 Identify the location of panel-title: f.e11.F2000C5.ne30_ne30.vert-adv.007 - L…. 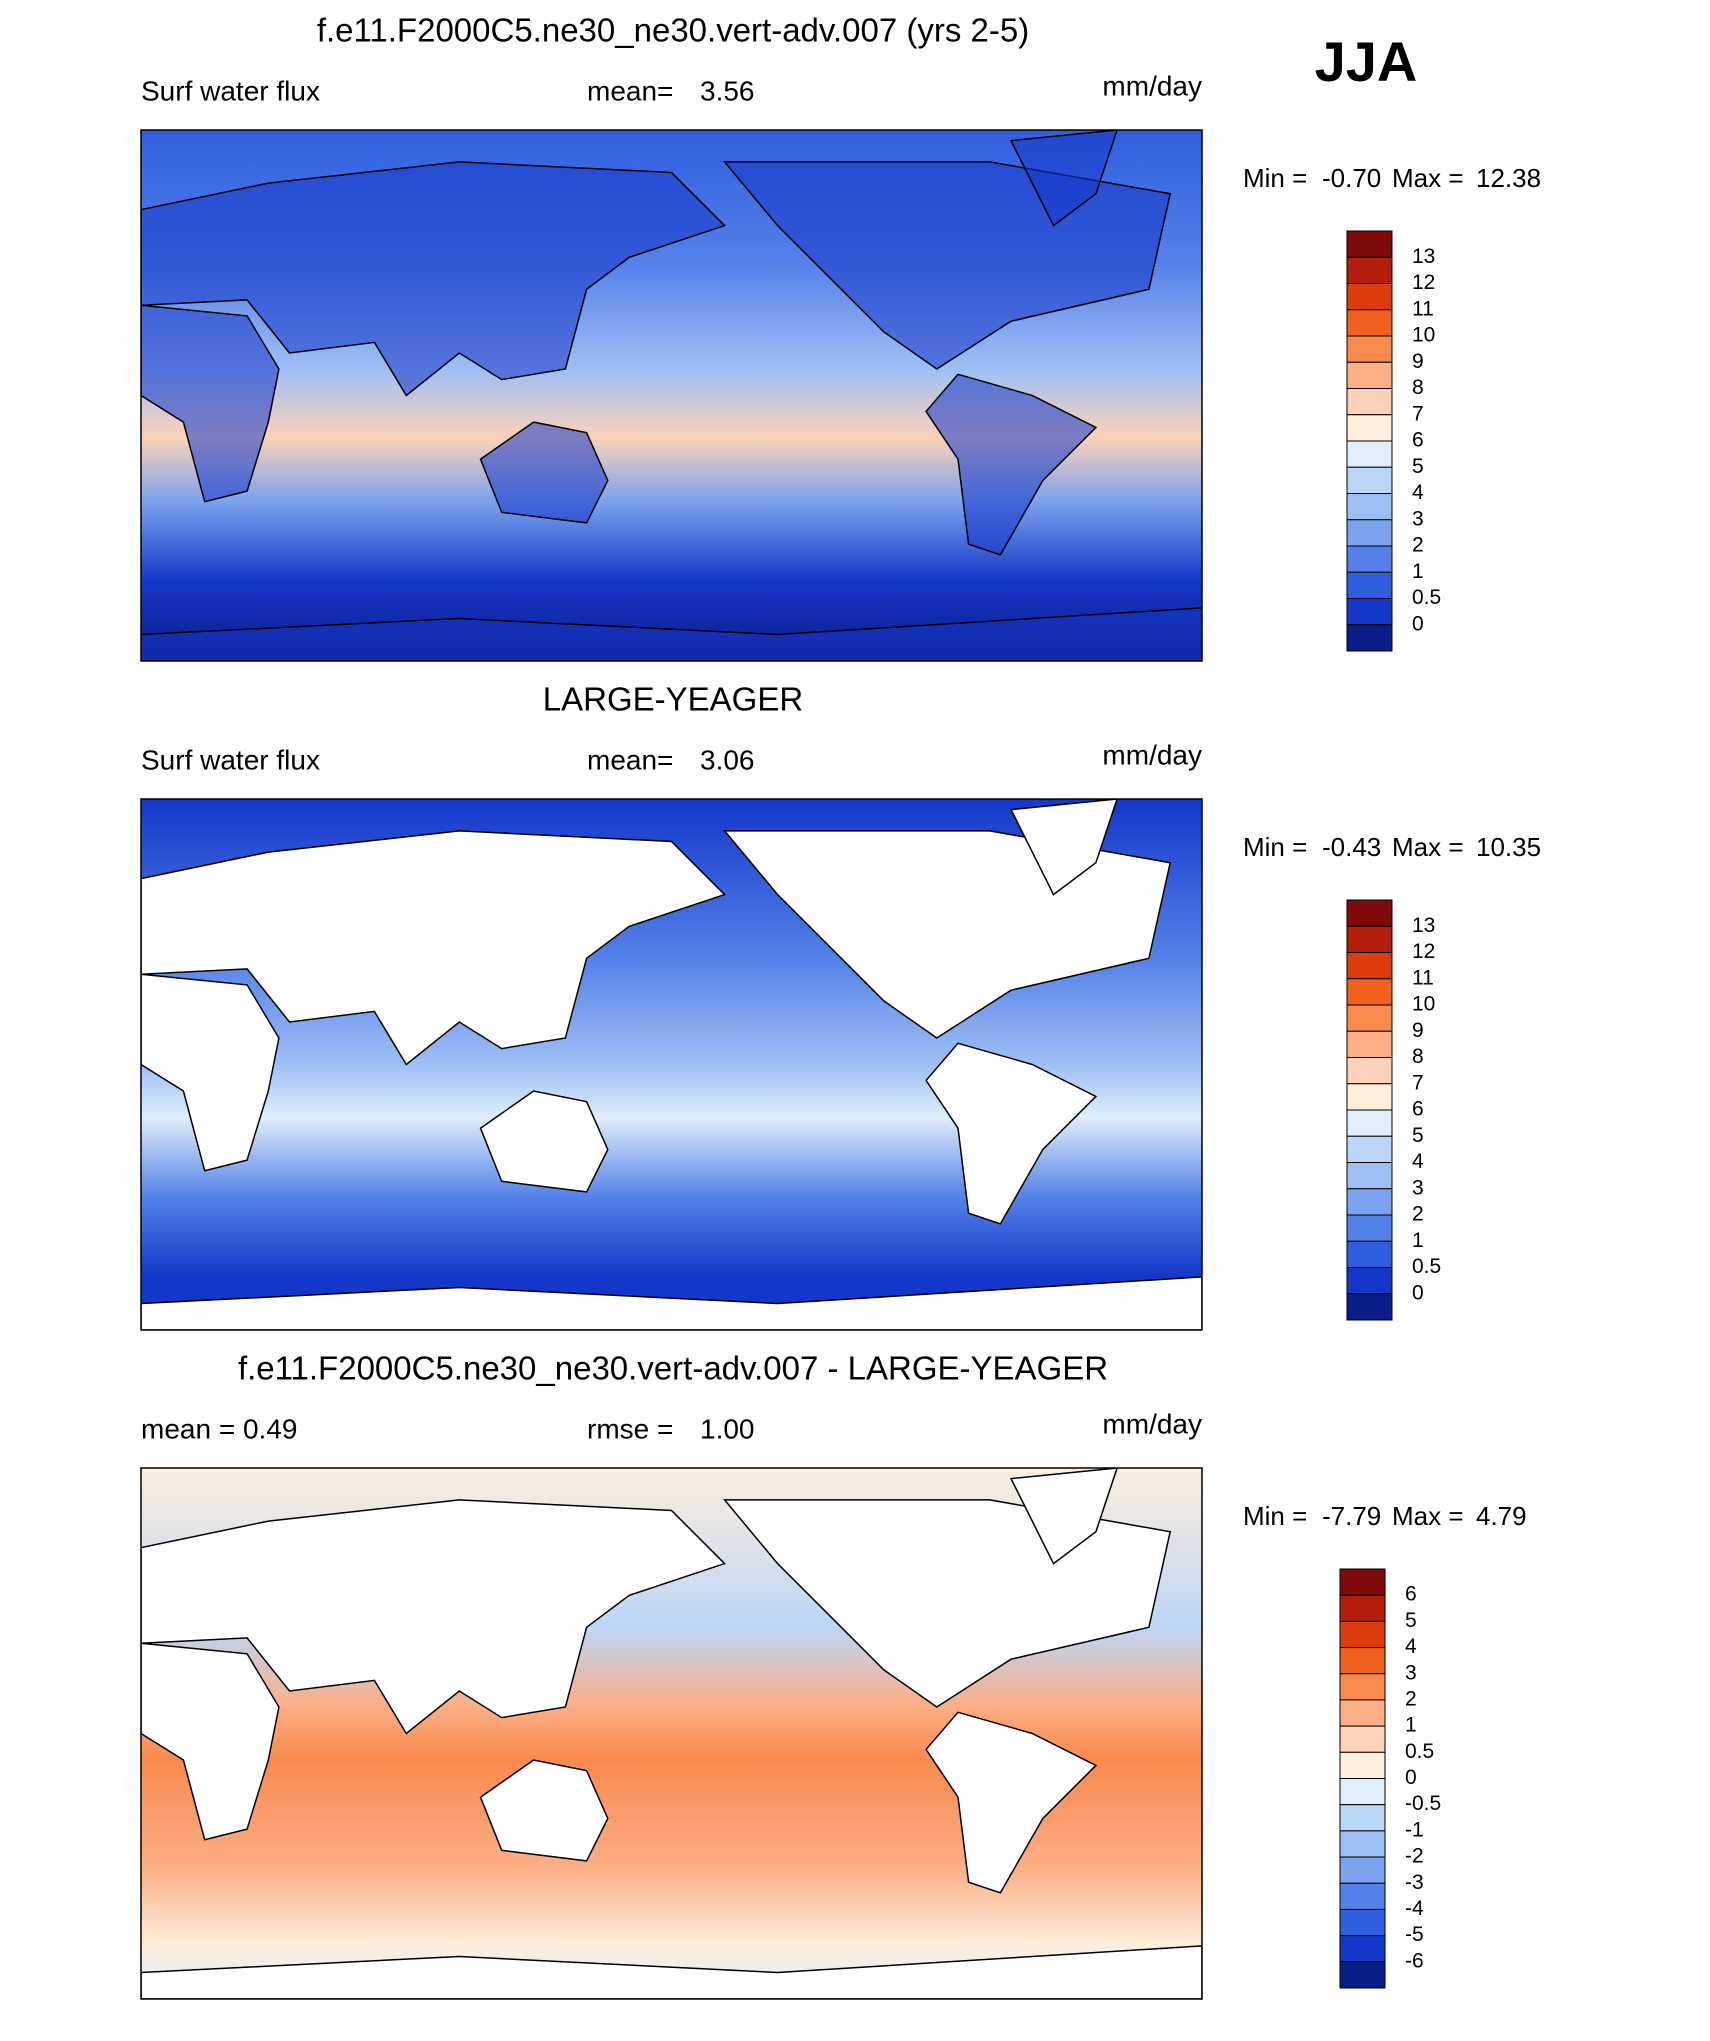
(673, 1368).